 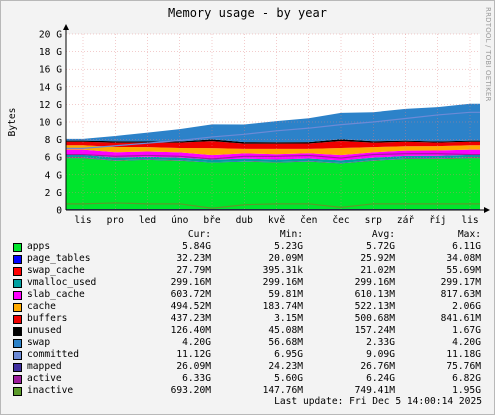 What do you see at coordinates (66, 27) in the screenshot?
I see `y-axis-arrow` at bounding box center [66, 27].